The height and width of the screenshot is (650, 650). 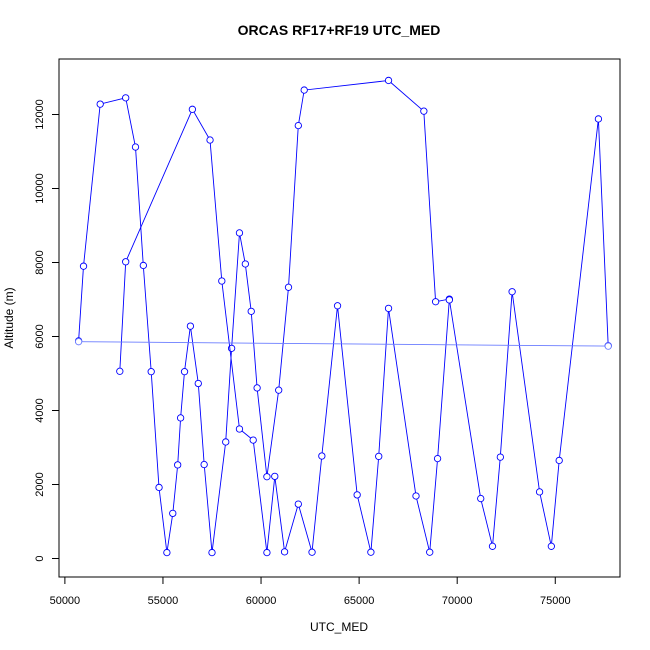 I want to click on y-tick-label: 4000, so click(x=40, y=410).